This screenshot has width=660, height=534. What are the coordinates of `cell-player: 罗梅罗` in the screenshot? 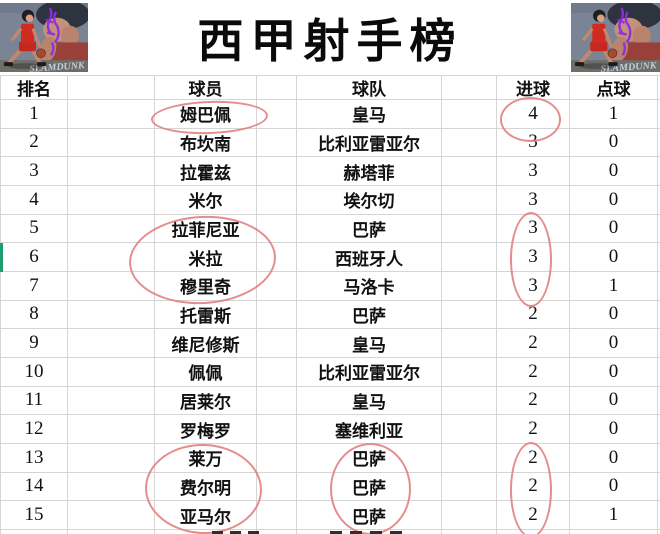 It's located at (206, 429).